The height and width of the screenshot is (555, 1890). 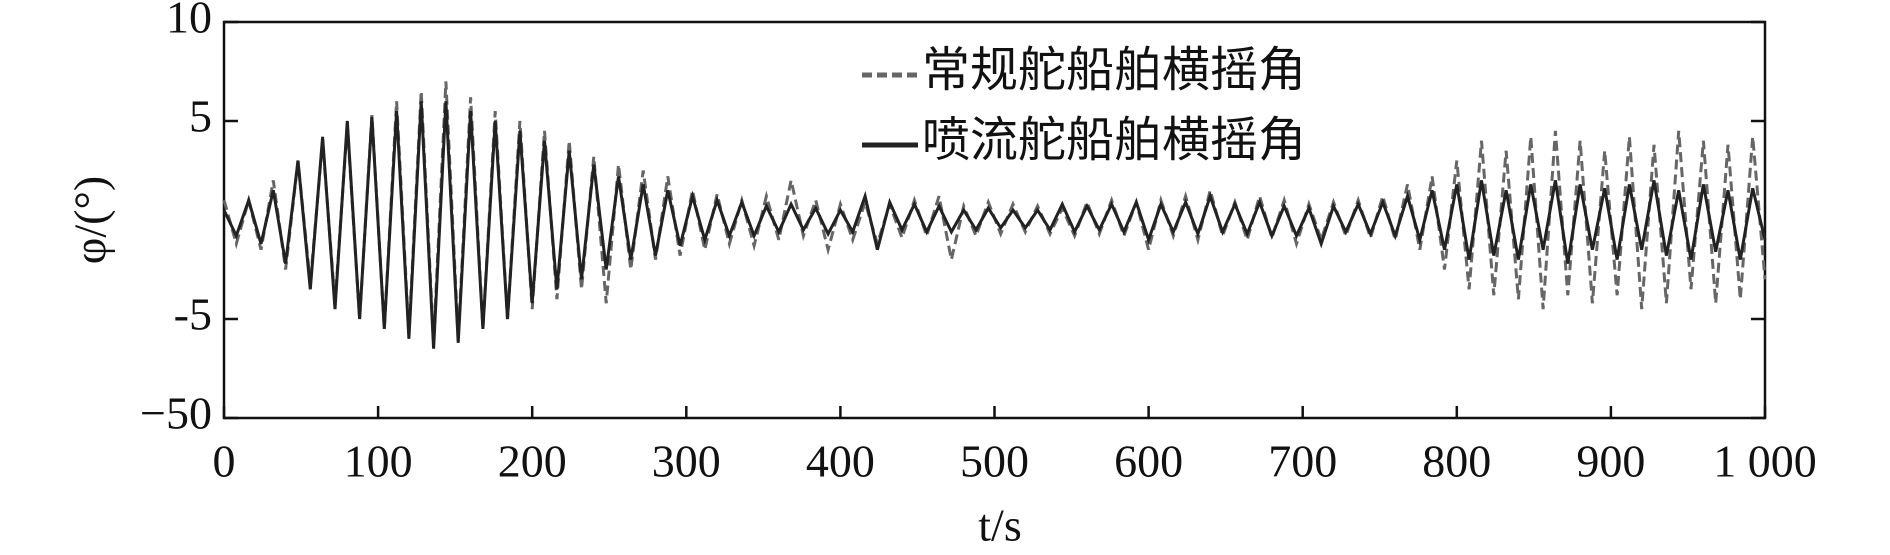 What do you see at coordinates (176, 413) in the screenshot?
I see `y-tick-label: −50` at bounding box center [176, 413].